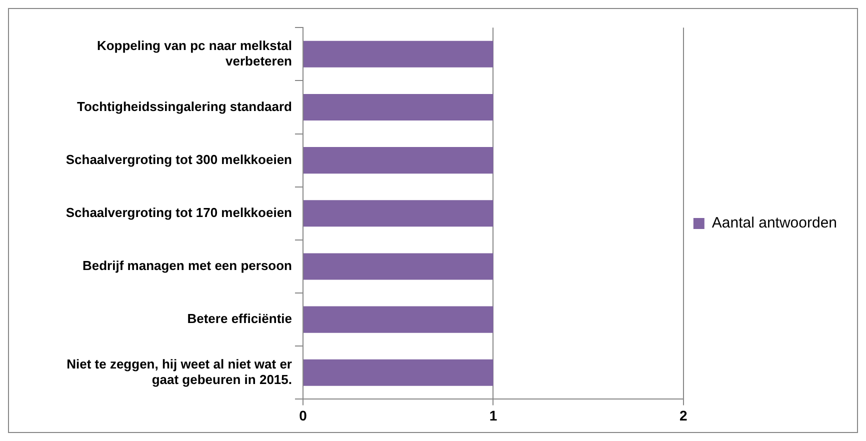 The width and height of the screenshot is (866, 441). I want to click on y-tick-label: Bedrijf managen met een persoon, so click(187, 266).